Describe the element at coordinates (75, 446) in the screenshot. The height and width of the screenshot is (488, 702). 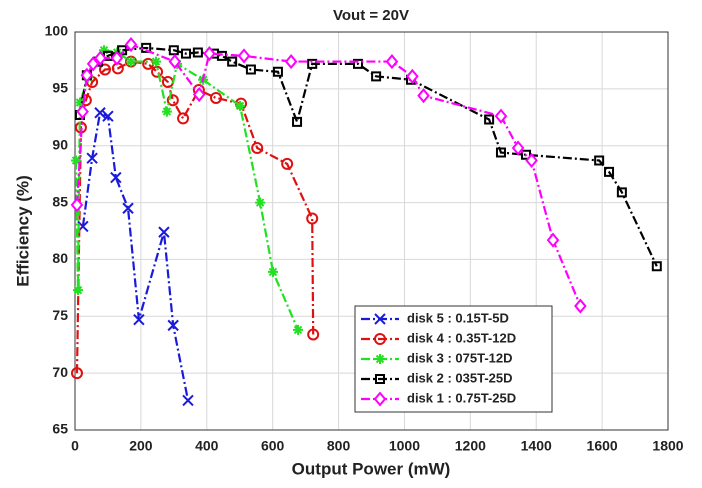
I see `x-tick-label: 0` at that location.